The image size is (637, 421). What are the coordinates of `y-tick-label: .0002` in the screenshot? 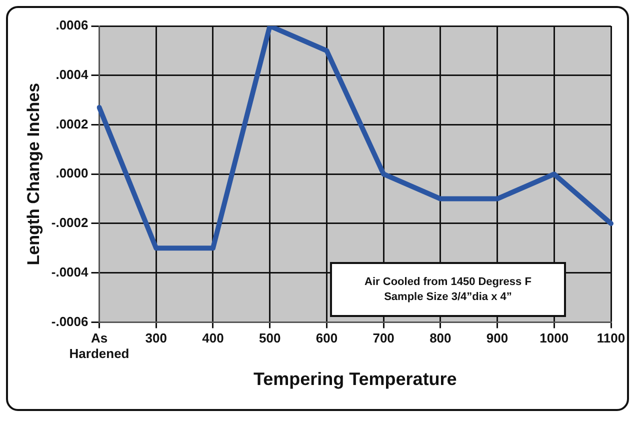 It's located at (72, 124).